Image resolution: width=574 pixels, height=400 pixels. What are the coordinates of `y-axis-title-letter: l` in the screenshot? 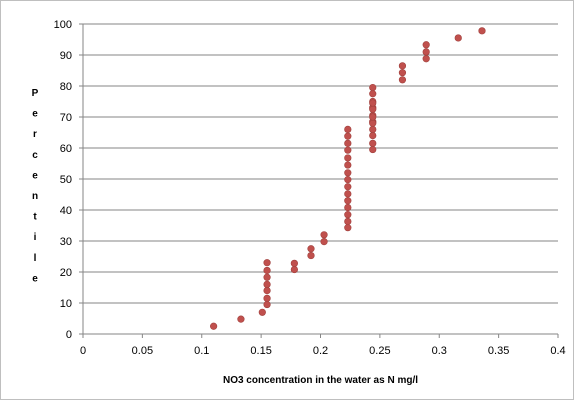 It's located at (35, 258).